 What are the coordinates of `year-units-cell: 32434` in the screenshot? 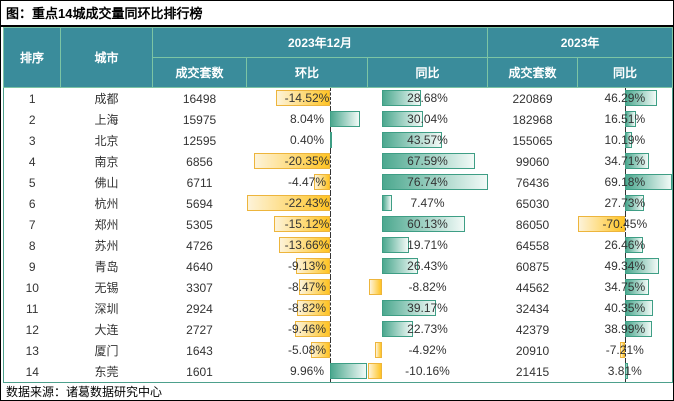 It's located at (532, 308).